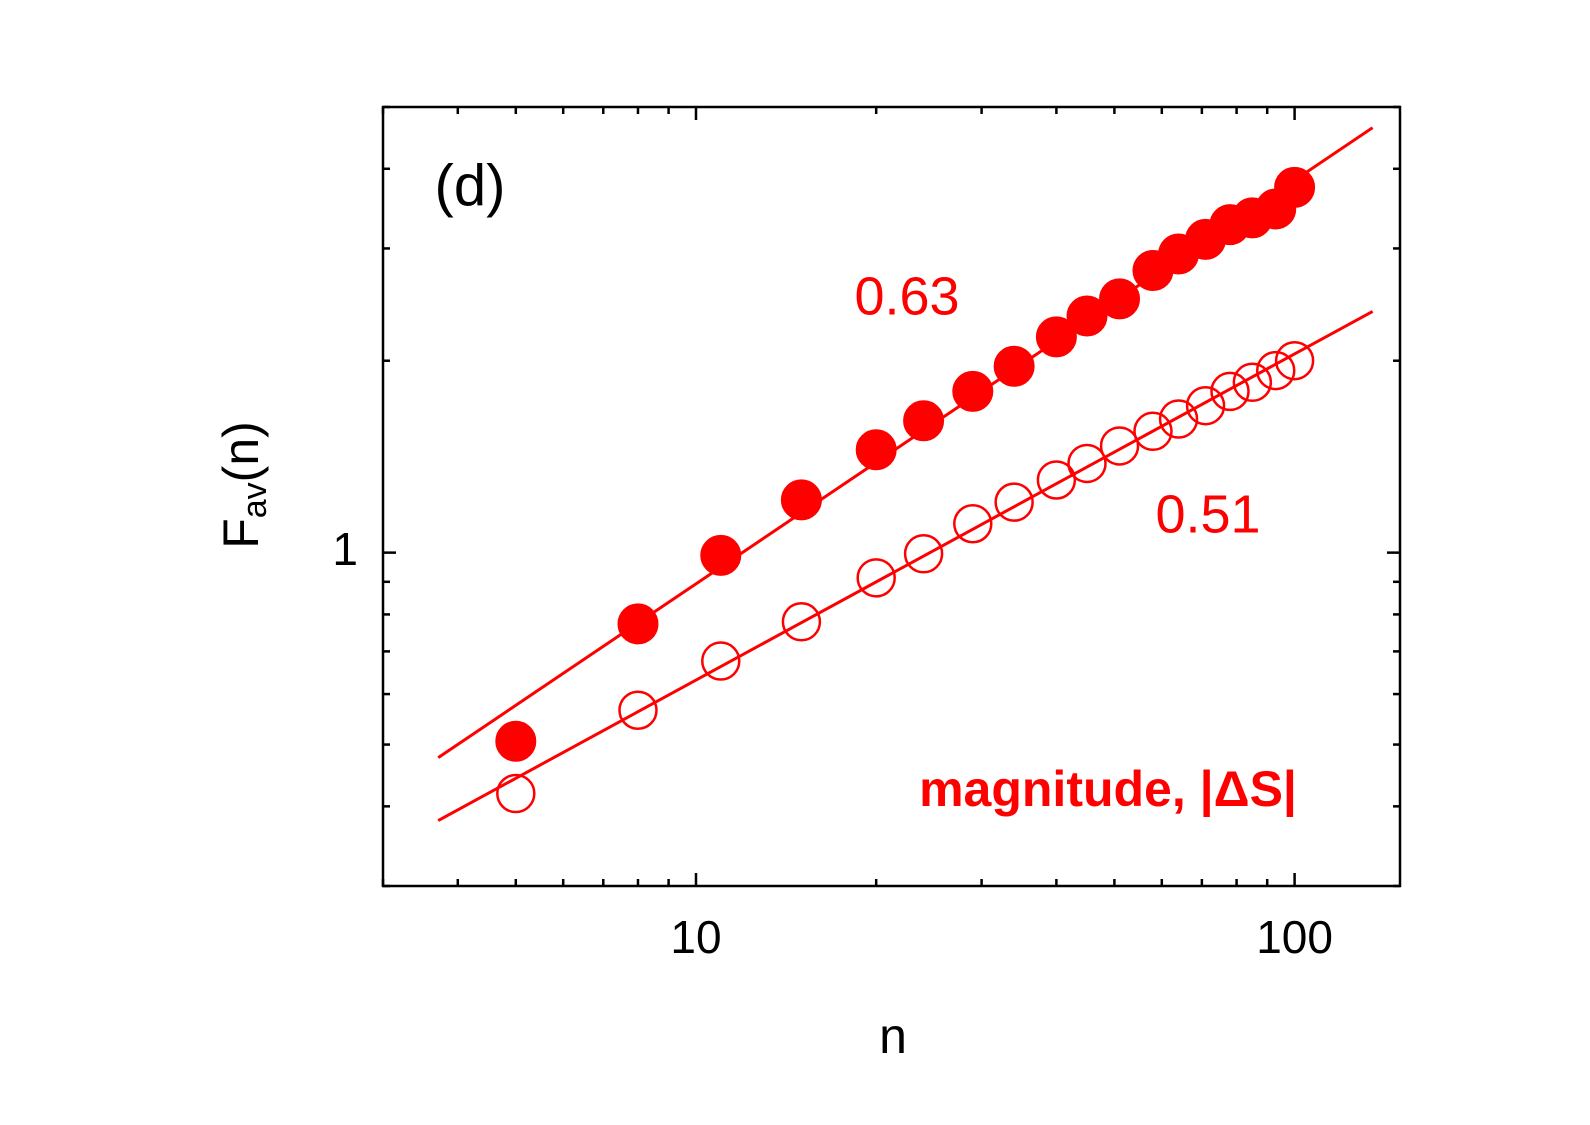  What do you see at coordinates (470, 185) in the screenshot?
I see `annotation: (d)` at bounding box center [470, 185].